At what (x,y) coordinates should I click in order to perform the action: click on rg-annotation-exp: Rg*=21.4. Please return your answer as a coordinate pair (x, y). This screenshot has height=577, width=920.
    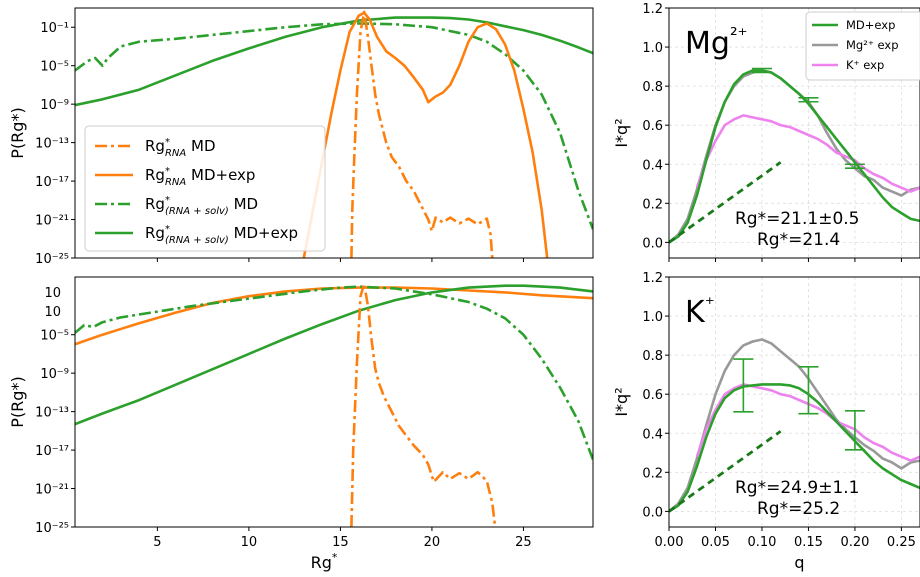
    Looking at the image, I should click on (798, 240).